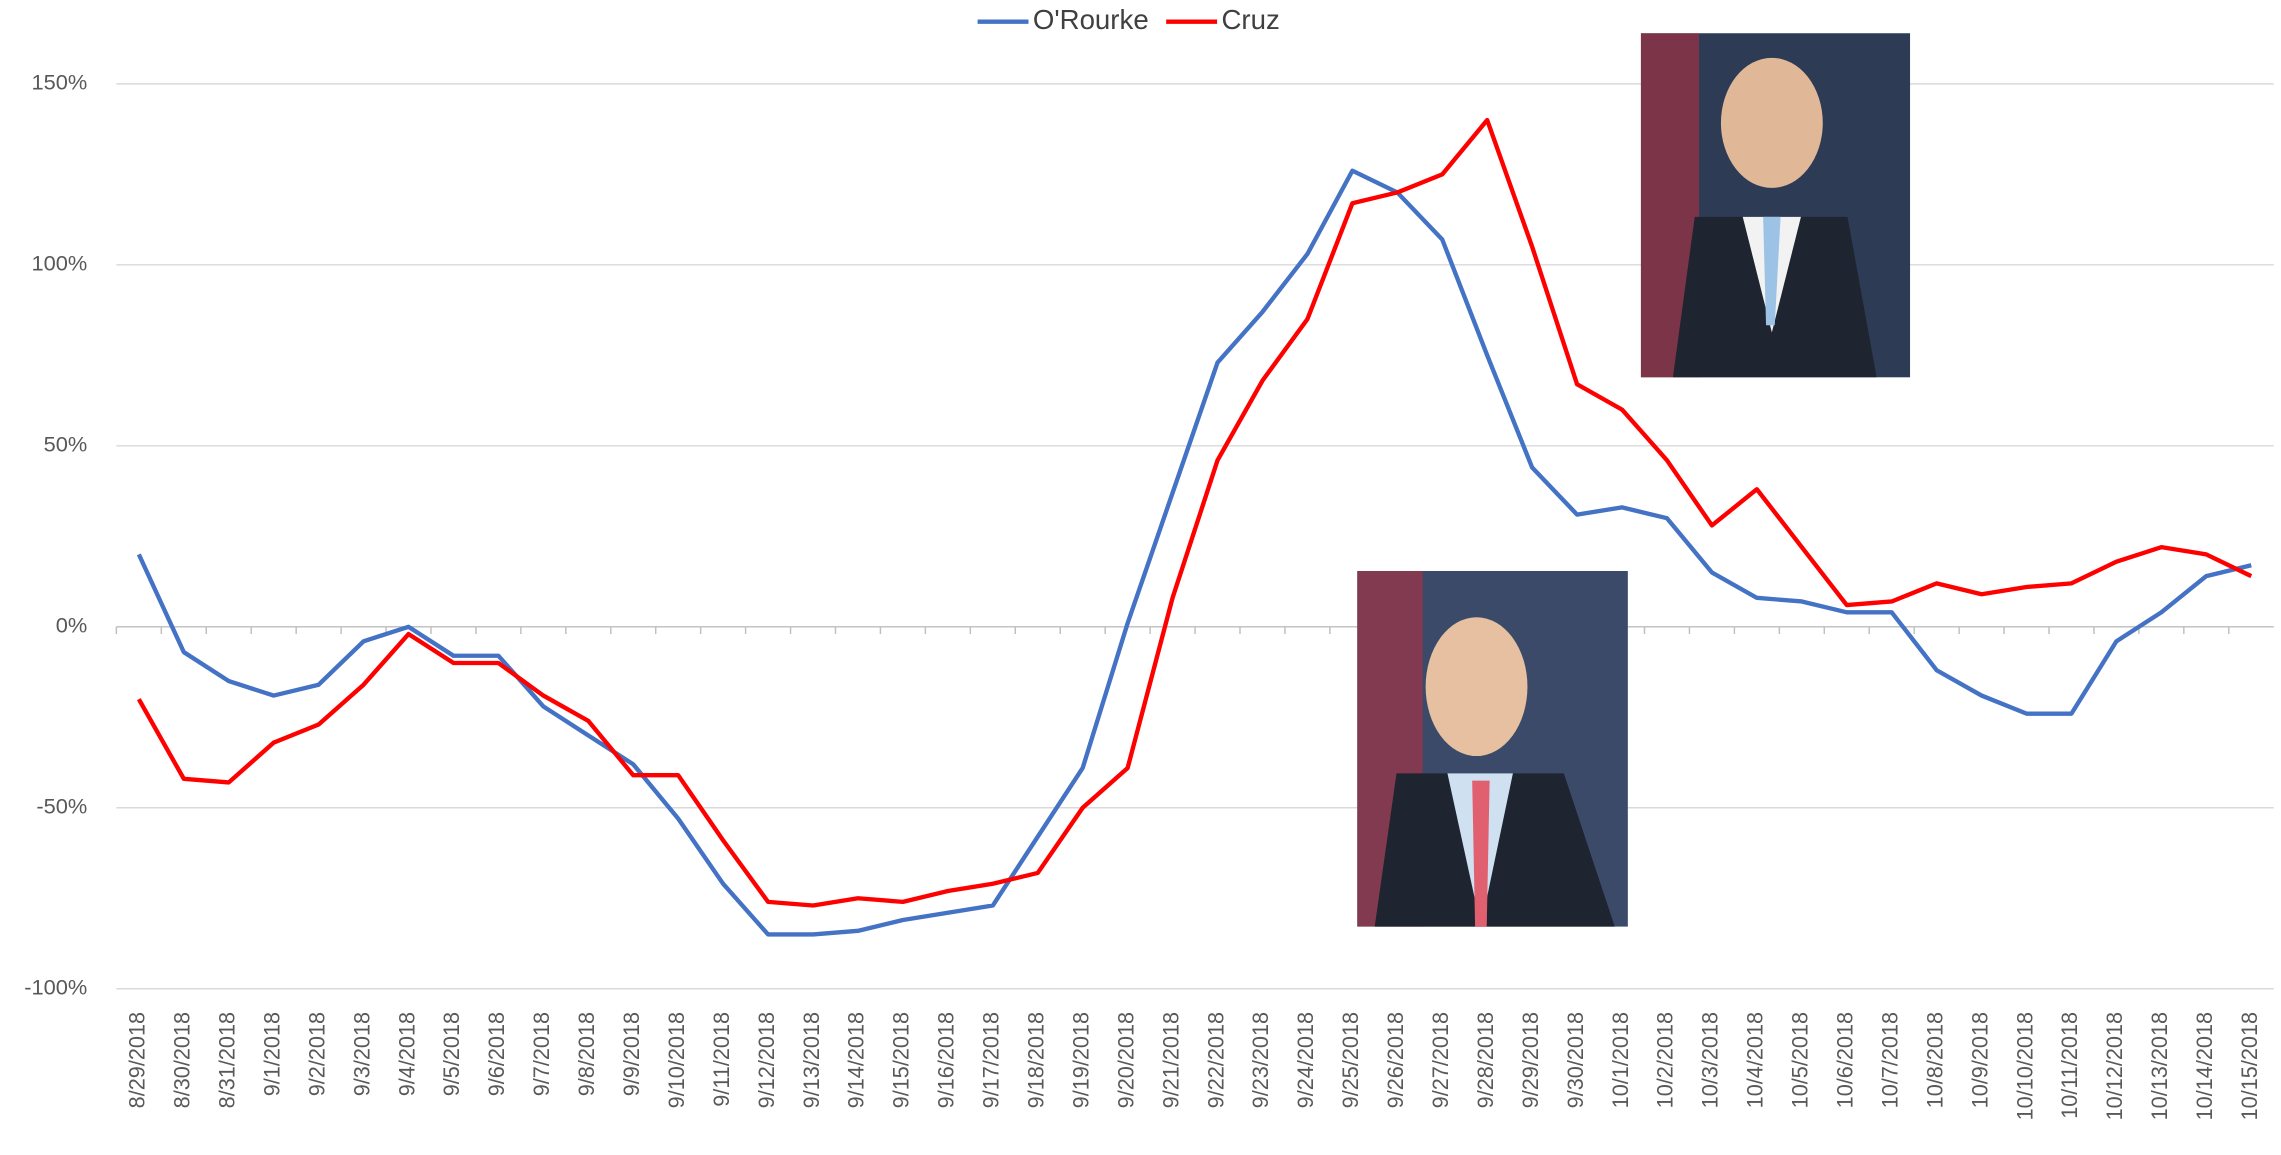  Describe the element at coordinates (676, 1060) in the screenshot. I see `x-tick-label: 9/10/2018` at that location.